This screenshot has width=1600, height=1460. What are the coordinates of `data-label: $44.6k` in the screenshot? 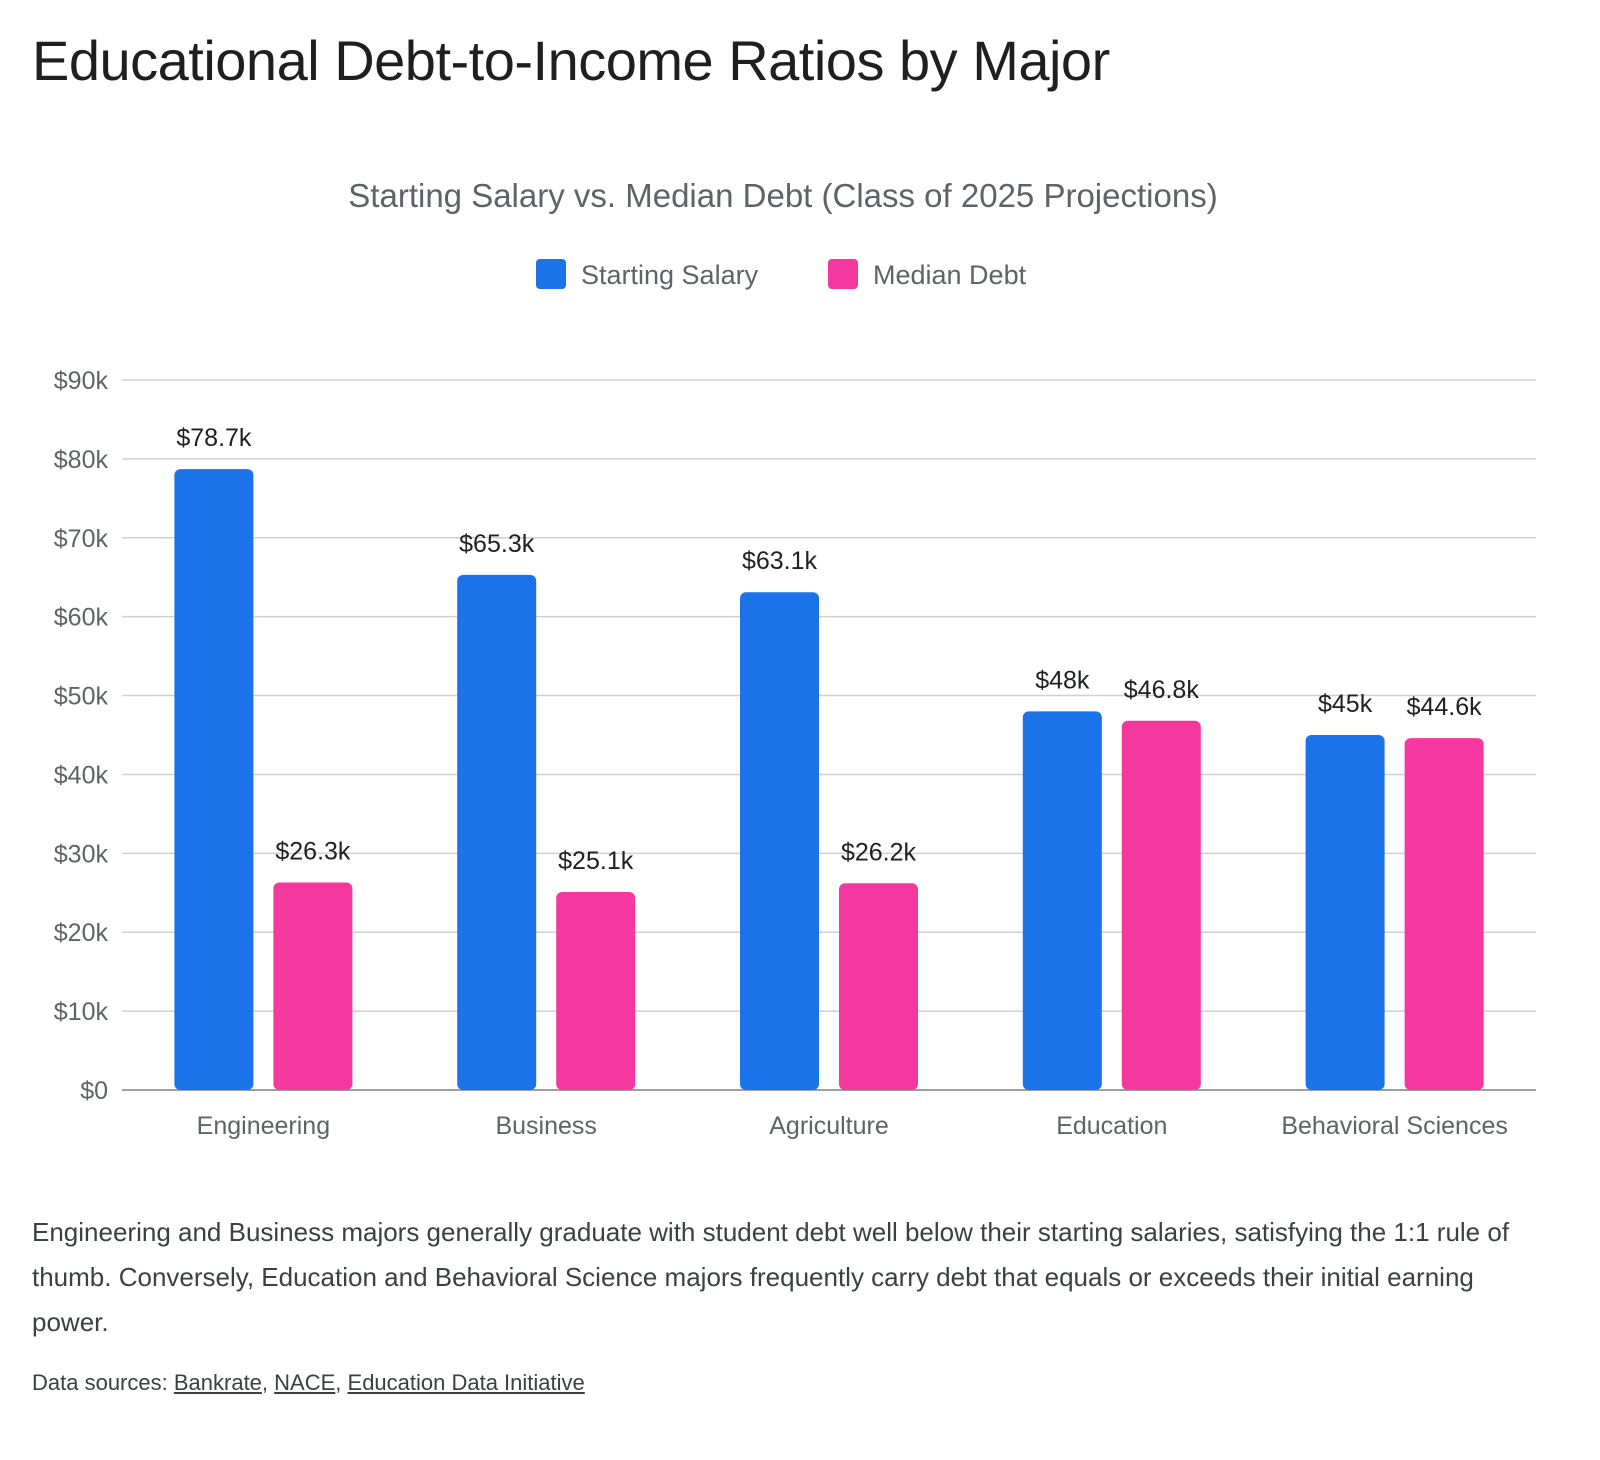 It's located at (1445, 707).